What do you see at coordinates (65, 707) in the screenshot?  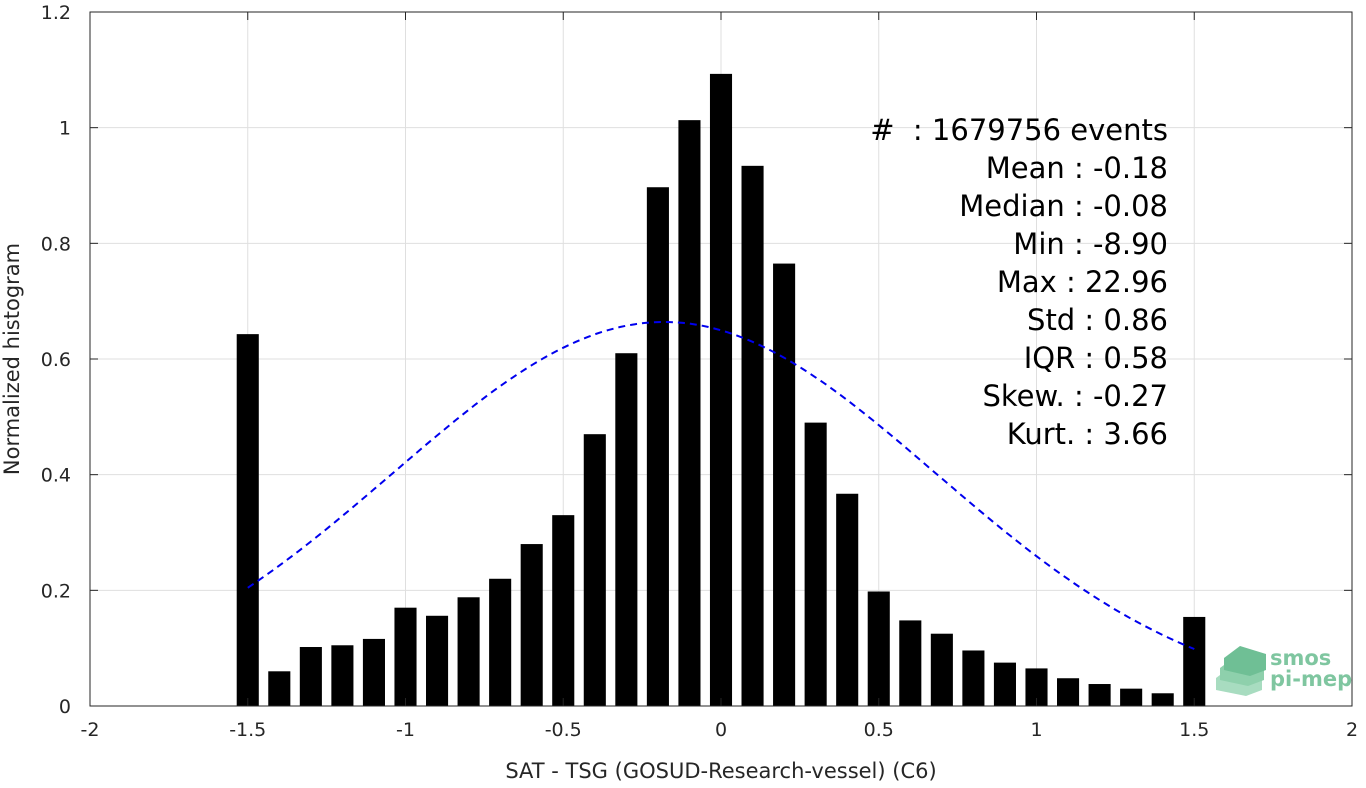 I see `y-tick-label: 0` at bounding box center [65, 707].